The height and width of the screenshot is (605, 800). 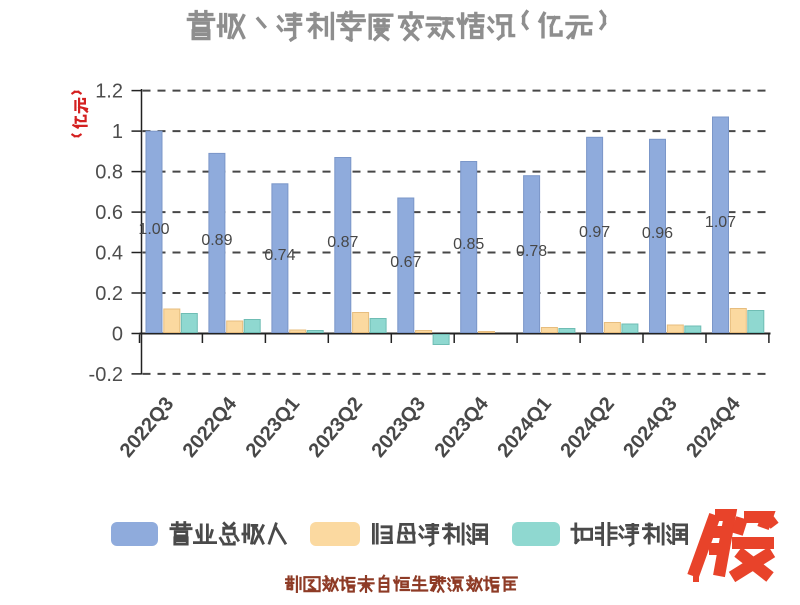 What do you see at coordinates (720, 222) in the screenshot?
I see `svg-text: 1.07` at bounding box center [720, 222].